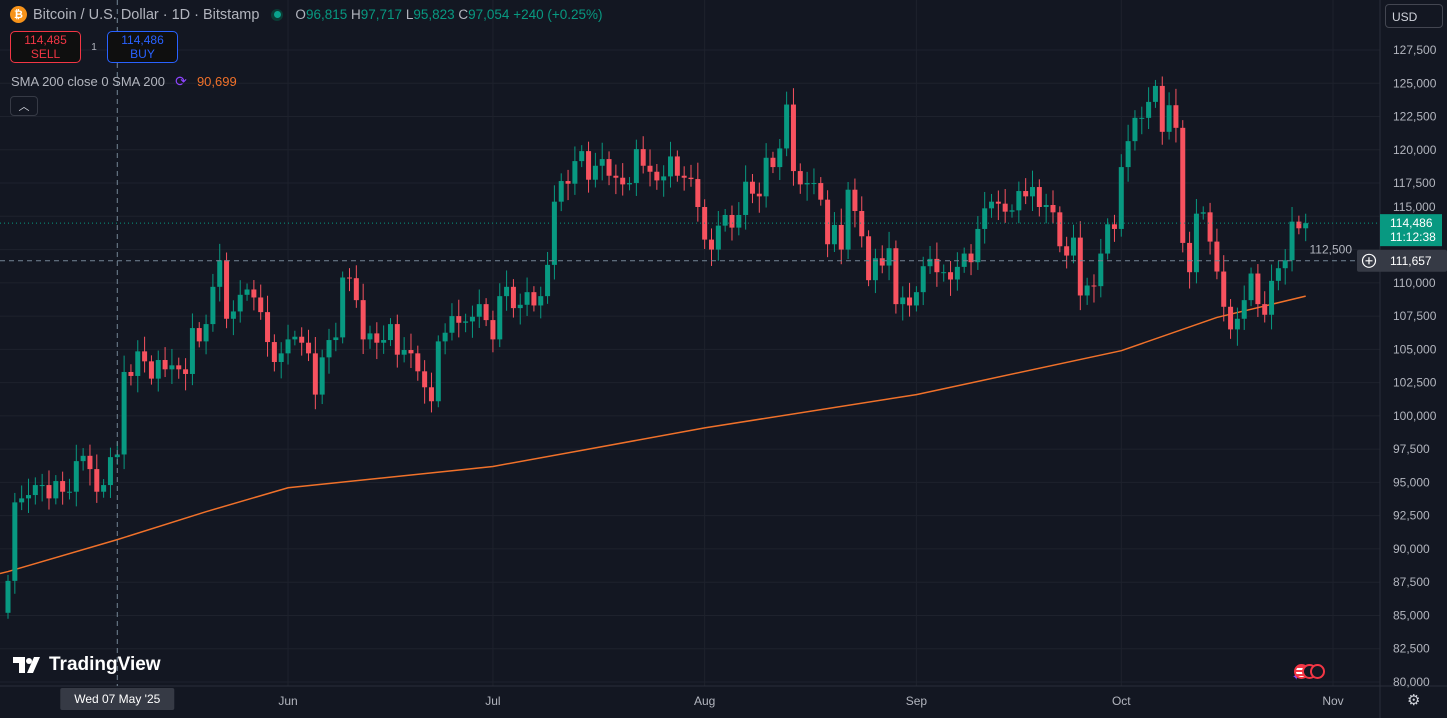 This screenshot has width=1447, height=718. Describe the element at coordinates (1414, 16) in the screenshot. I see `currency-select: USD` at that location.